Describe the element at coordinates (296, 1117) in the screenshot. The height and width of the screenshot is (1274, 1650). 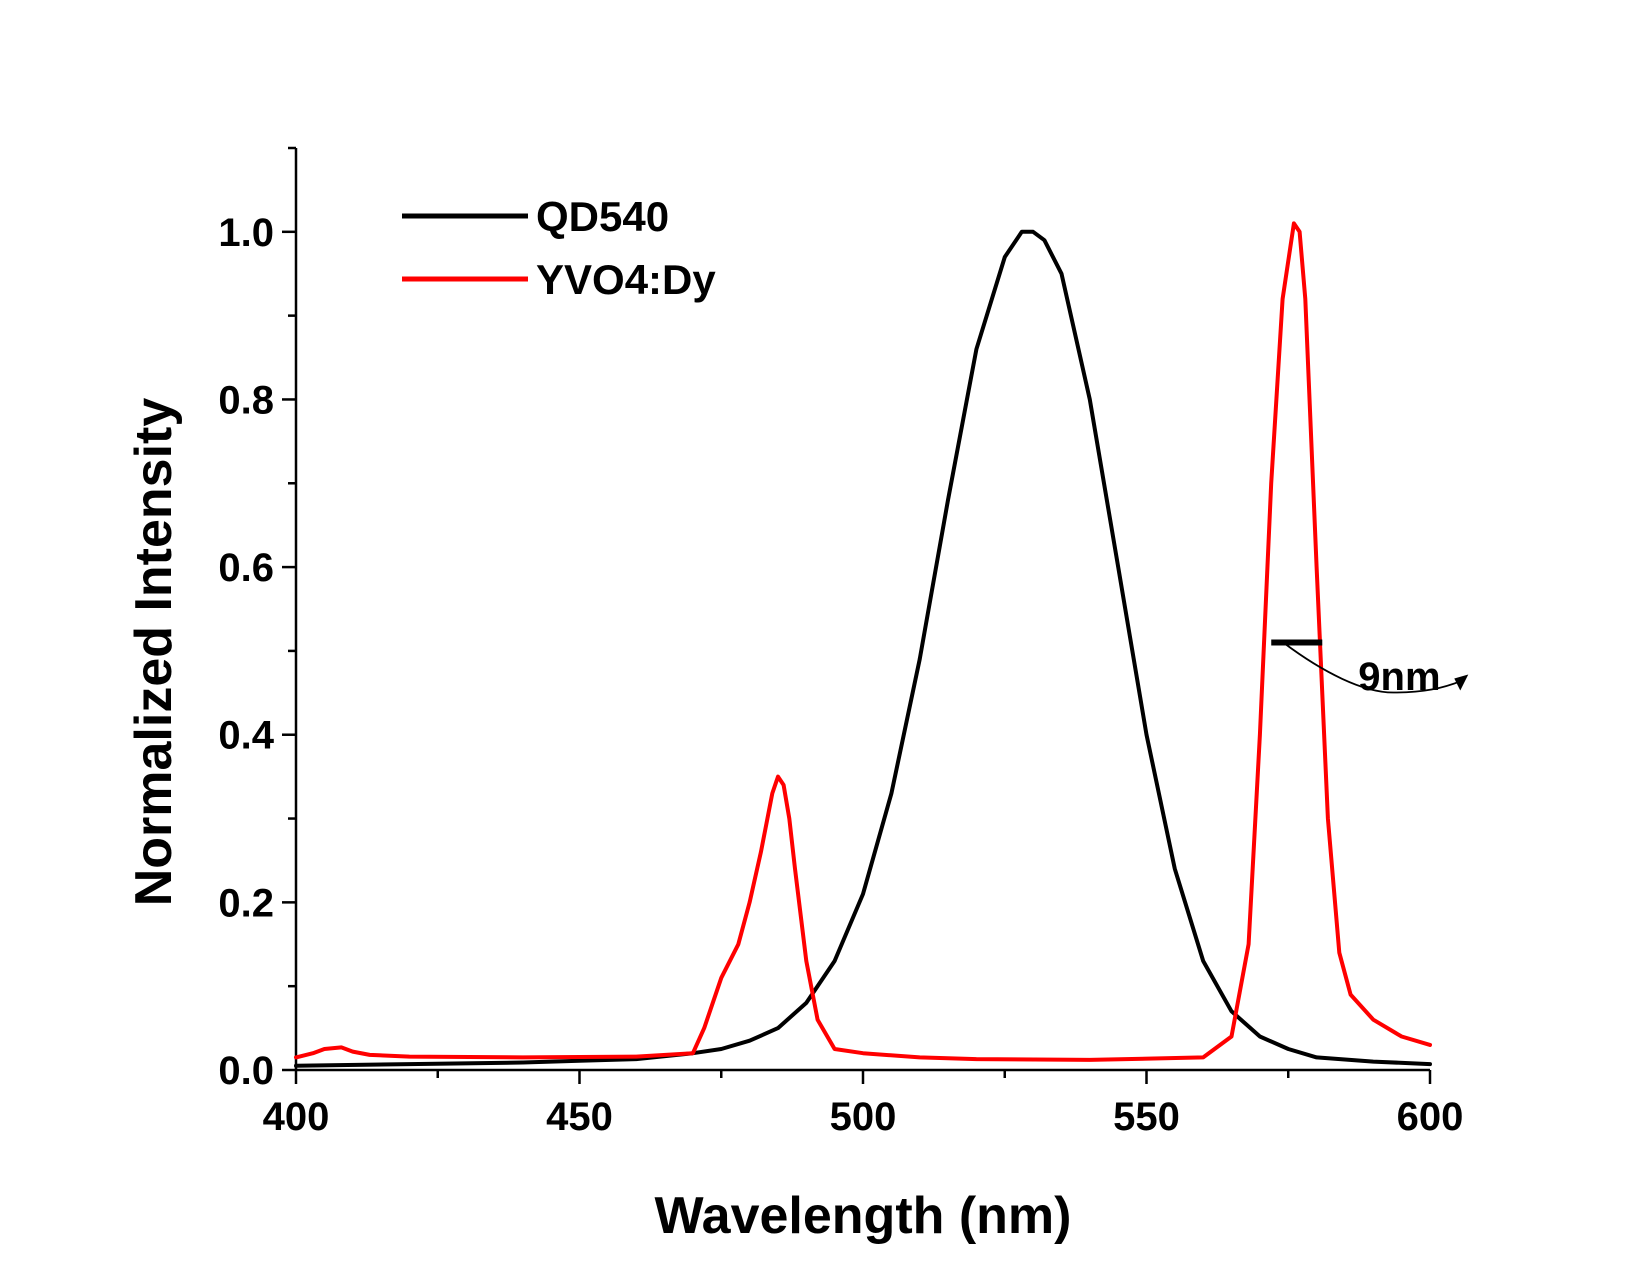
I see `x-tick-label: 400` at that location.